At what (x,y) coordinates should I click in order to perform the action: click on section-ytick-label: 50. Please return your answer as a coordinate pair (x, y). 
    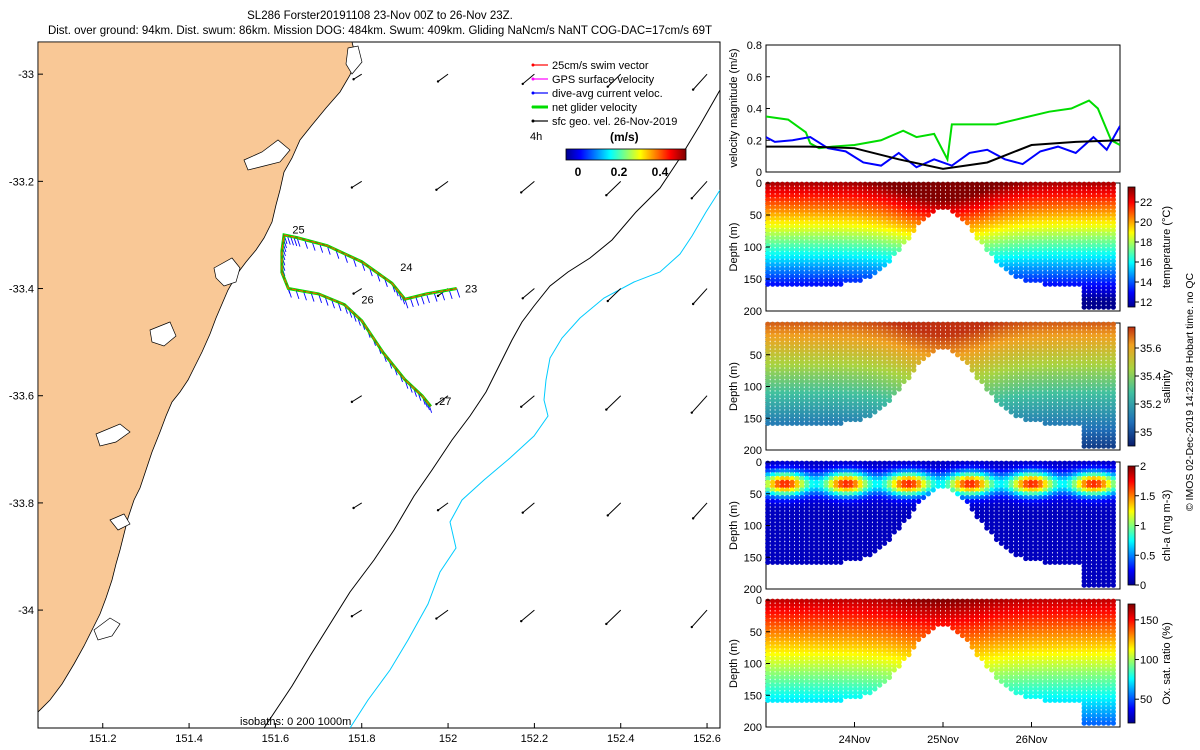
    Looking at the image, I should click on (756, 216).